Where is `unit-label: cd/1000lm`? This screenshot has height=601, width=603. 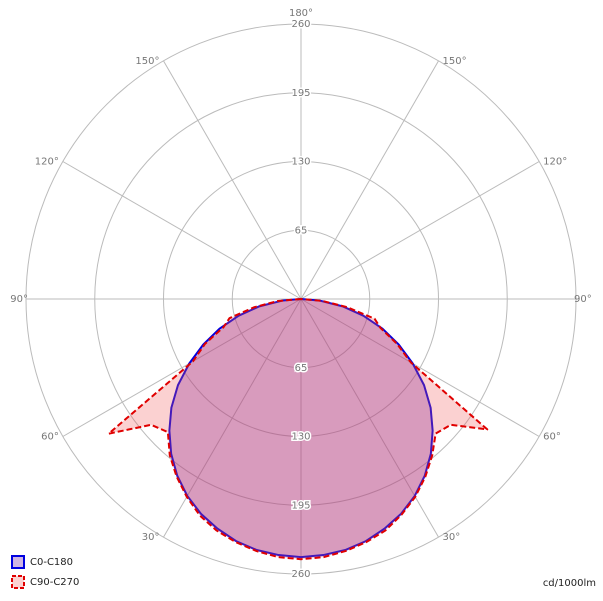 unit-label: cd/1000lm is located at coordinates (569, 583).